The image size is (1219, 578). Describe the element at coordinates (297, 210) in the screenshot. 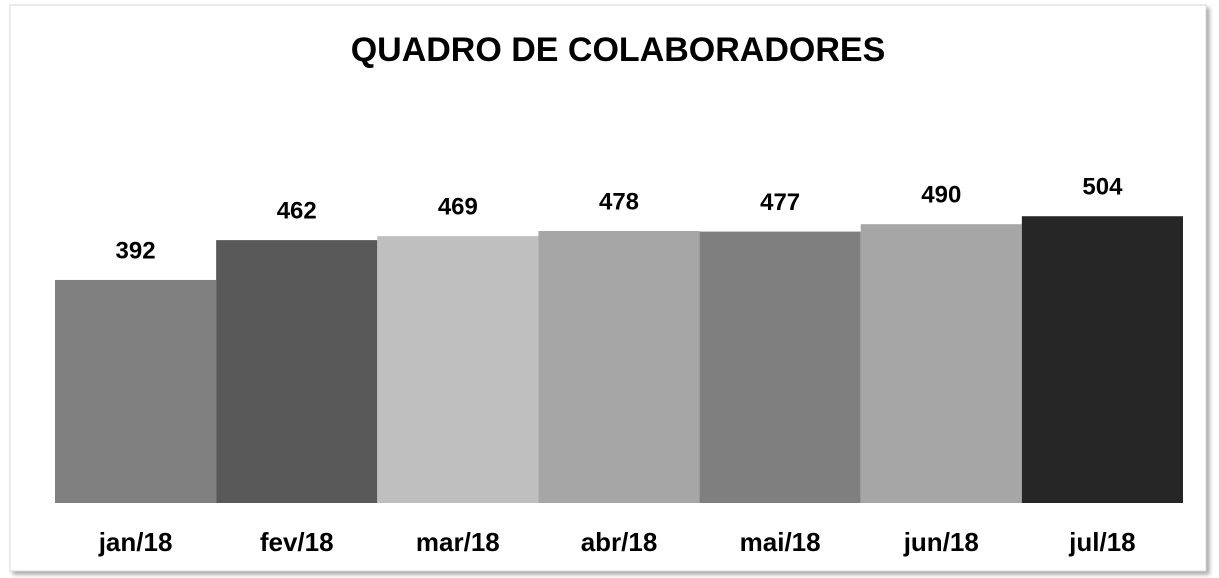

I see `data-label: 462` at that location.